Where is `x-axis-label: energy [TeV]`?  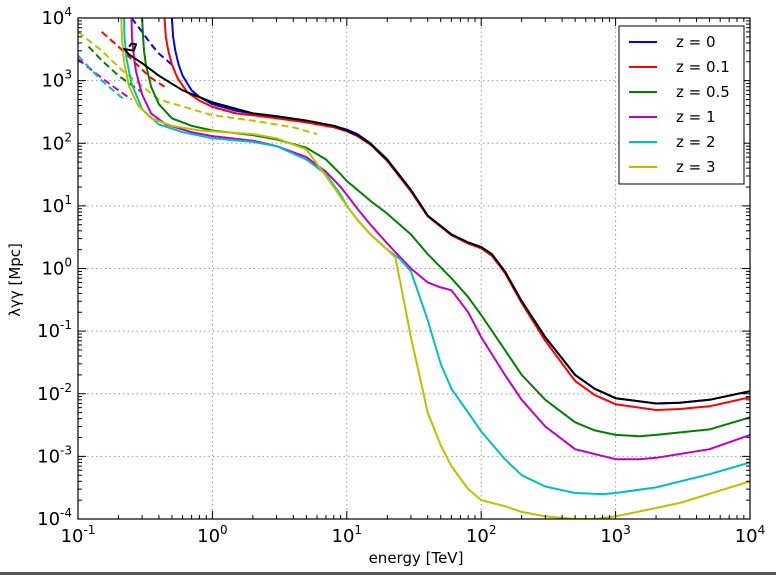
x-axis-label: energy [TeV] is located at coordinates (416, 558).